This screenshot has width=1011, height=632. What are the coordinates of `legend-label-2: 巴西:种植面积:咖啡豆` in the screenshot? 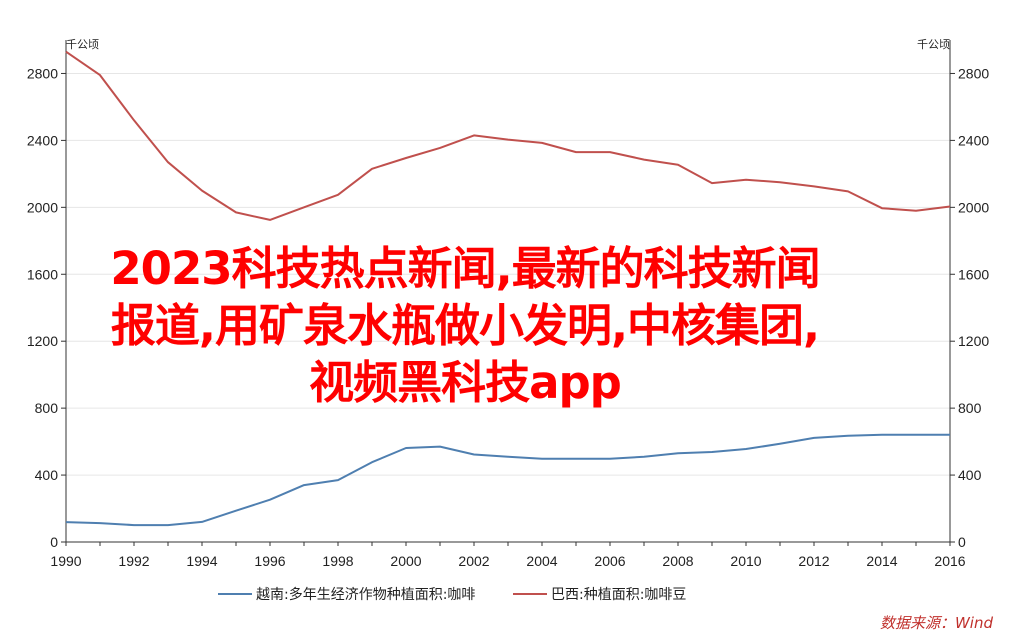 It's located at (618, 595).